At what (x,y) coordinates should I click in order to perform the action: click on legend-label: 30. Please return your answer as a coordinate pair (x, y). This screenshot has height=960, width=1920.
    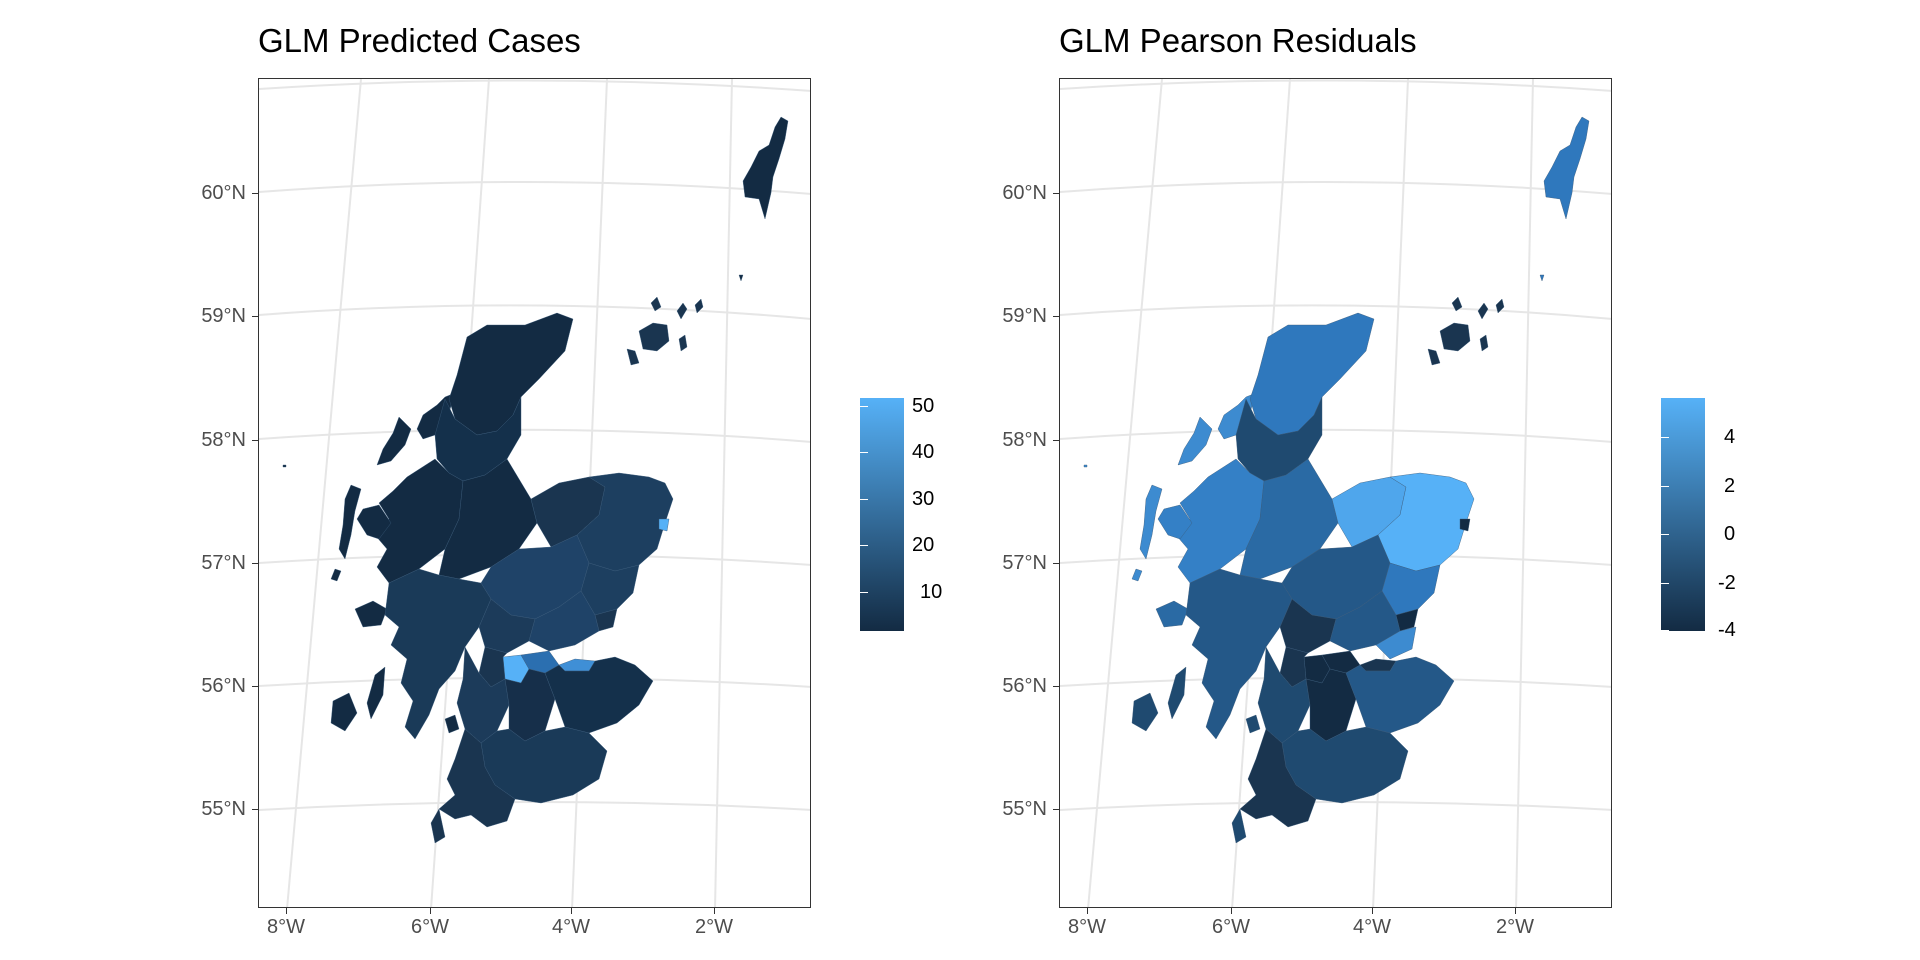
    Looking at the image, I should click on (923, 499).